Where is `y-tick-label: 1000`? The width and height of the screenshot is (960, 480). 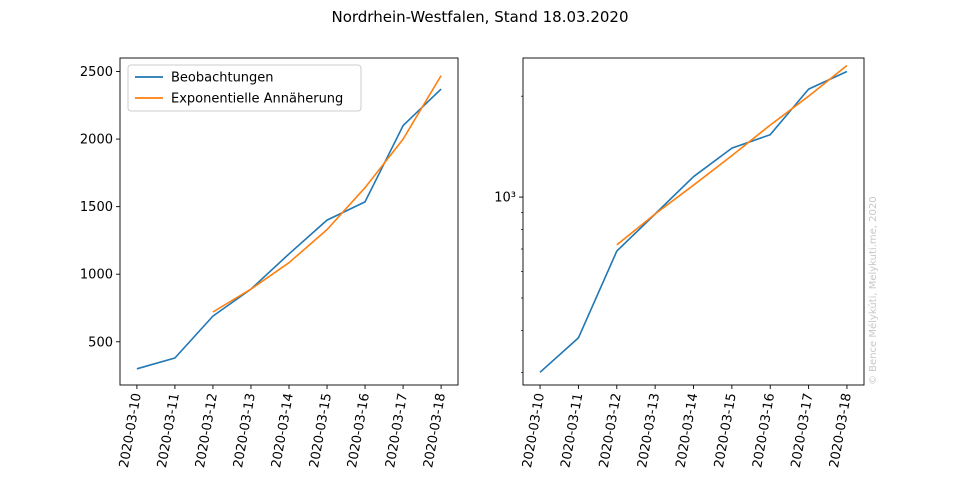
y-tick-label: 1000 is located at coordinates (96, 275).